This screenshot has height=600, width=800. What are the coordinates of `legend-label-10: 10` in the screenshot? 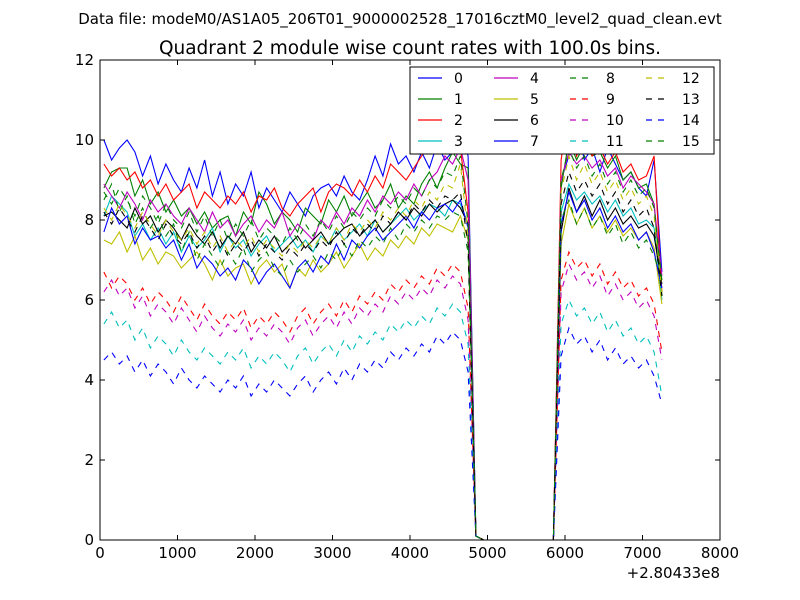 It's located at (615, 121).